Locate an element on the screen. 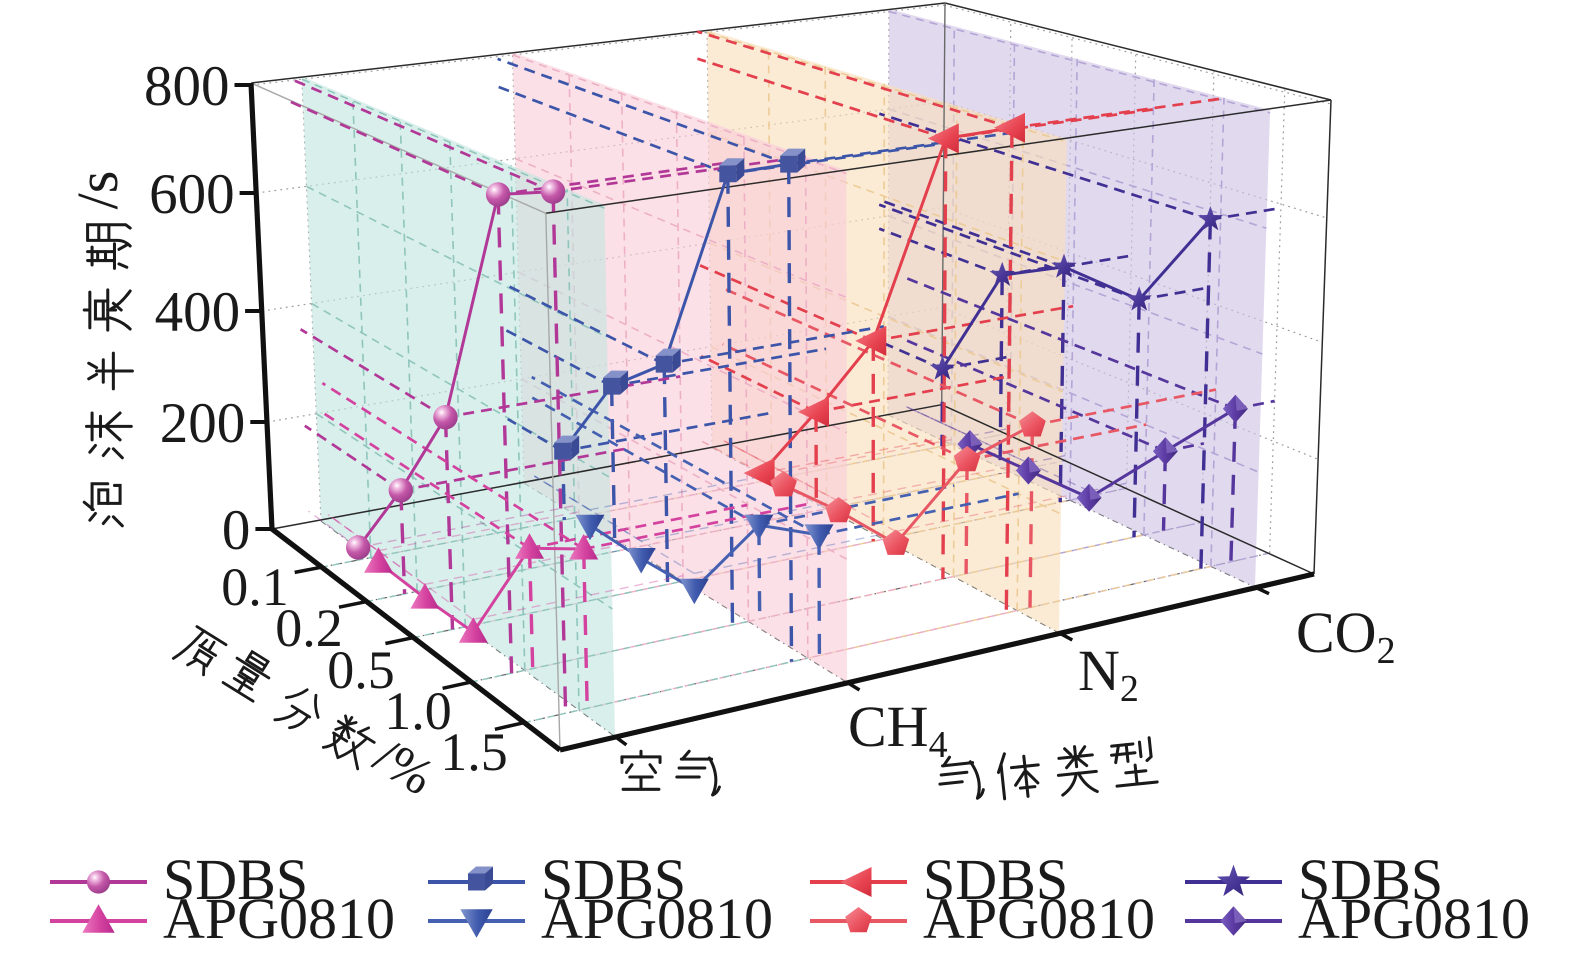  svg-text: 600 is located at coordinates (192, 194).